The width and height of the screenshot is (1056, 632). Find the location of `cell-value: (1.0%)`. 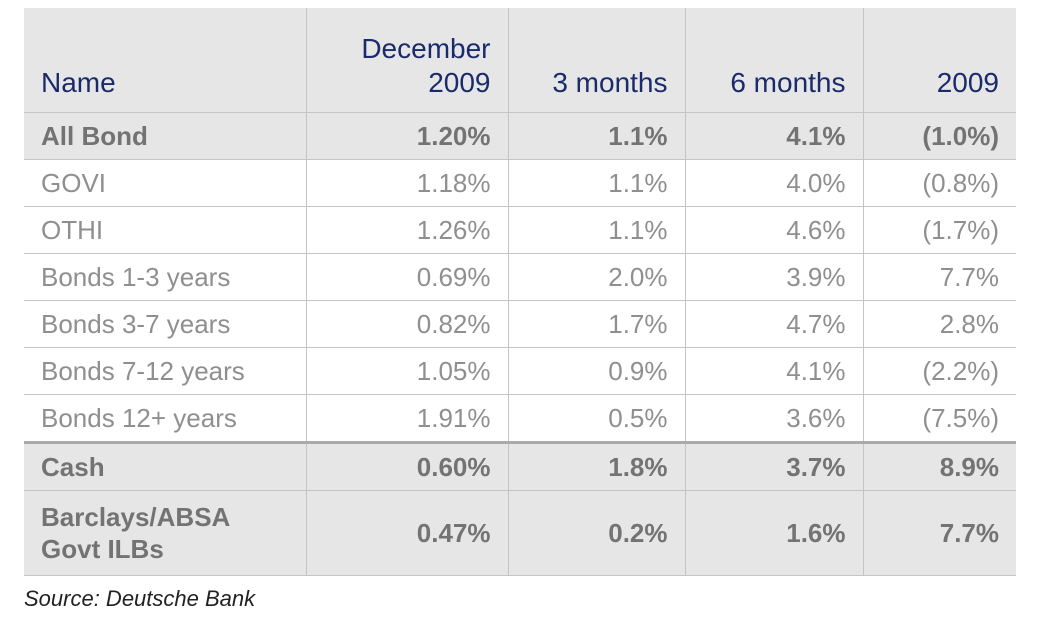

cell-value: (1.0%) is located at coordinates (939, 136).